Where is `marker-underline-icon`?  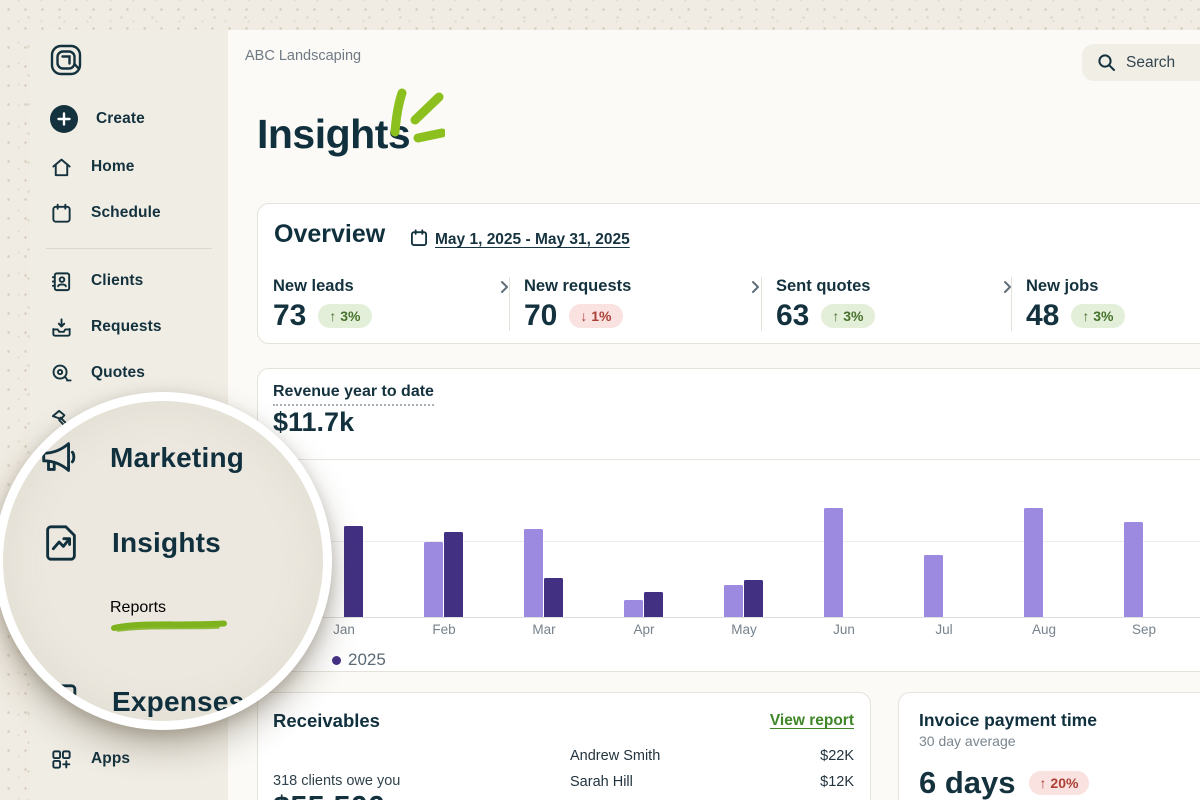 marker-underline-icon is located at coordinates (169, 626).